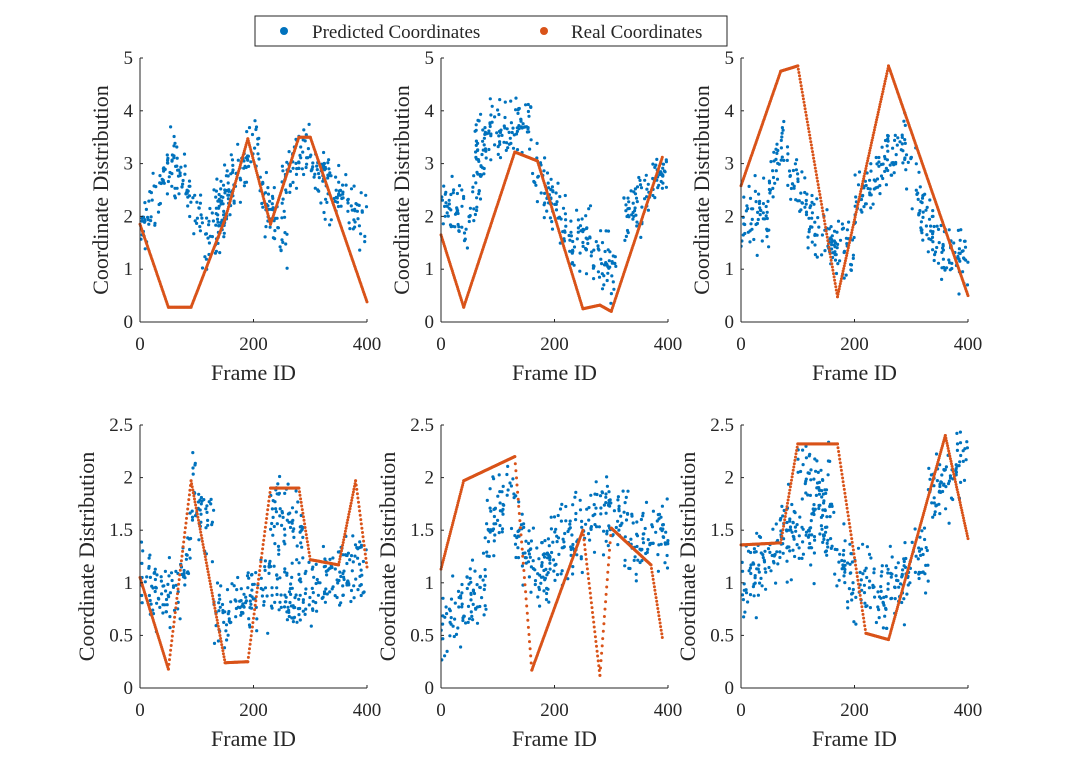  I want to click on x-tick-label: 0, so click(441, 710).